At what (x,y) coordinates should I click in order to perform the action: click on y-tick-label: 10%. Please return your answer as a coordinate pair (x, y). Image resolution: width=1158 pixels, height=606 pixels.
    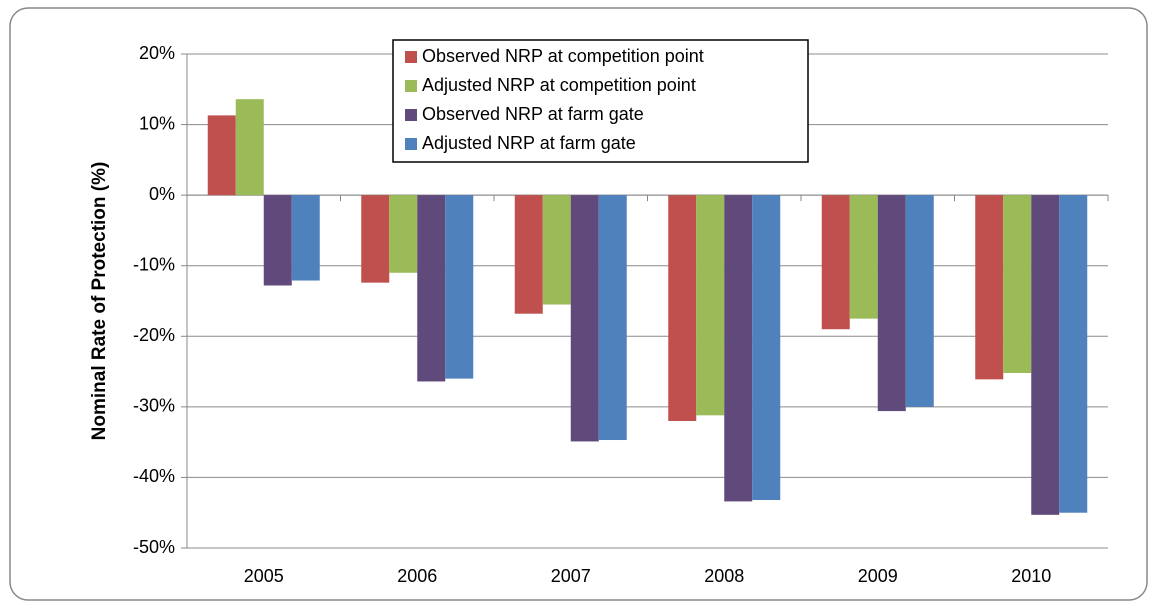
    Looking at the image, I should click on (157, 123).